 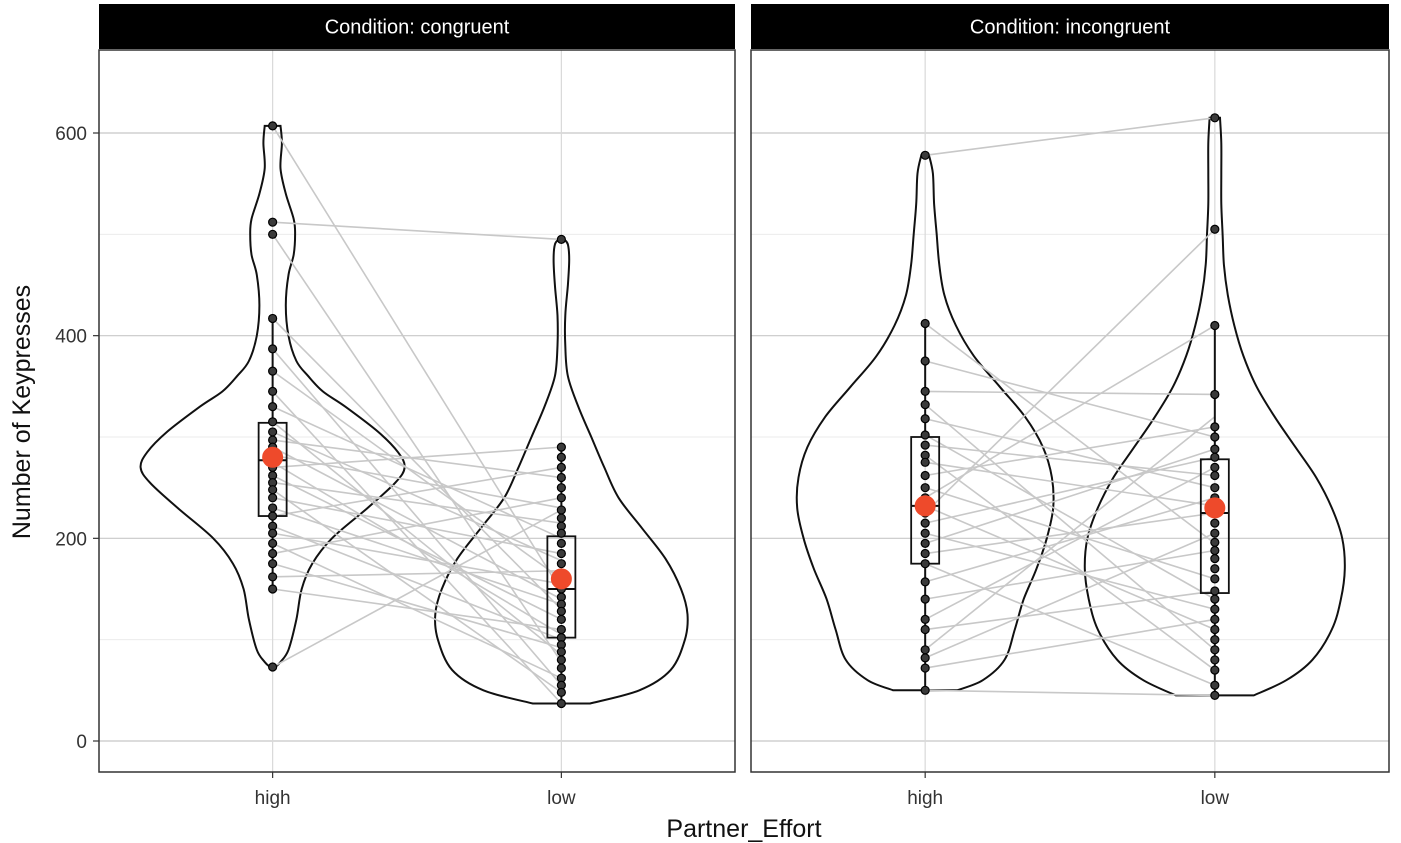 What do you see at coordinates (1070, 28) in the screenshot?
I see `facet-strip-label: Condition: incongruent` at bounding box center [1070, 28].